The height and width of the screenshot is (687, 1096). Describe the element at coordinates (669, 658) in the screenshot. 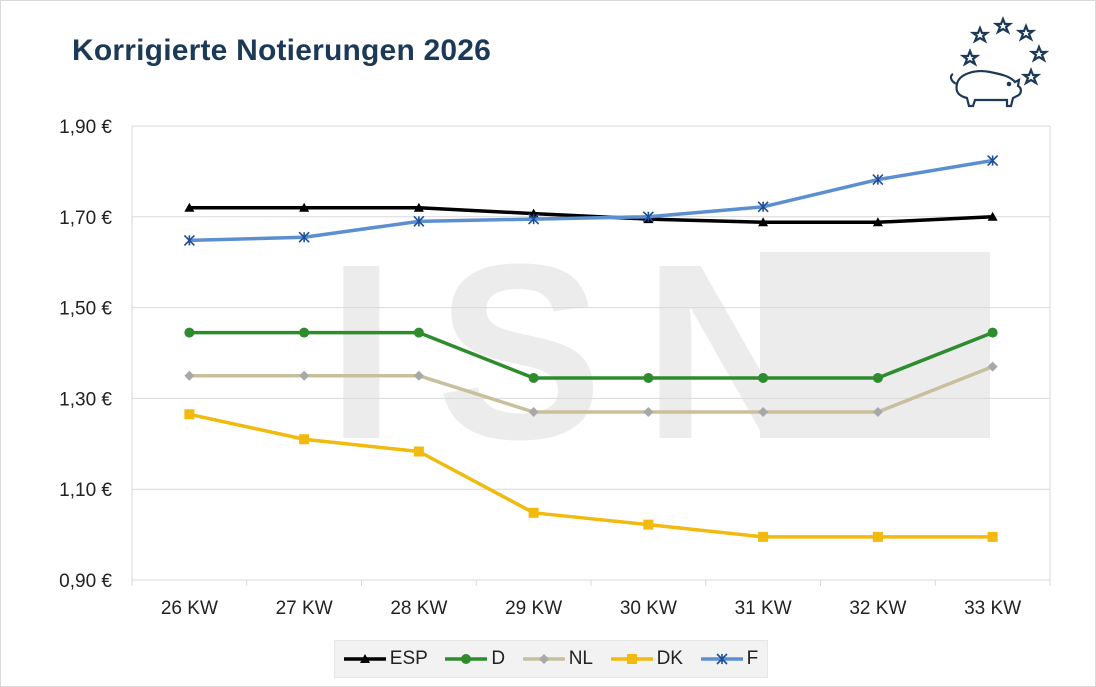

I see `legend-label: DK` at that location.